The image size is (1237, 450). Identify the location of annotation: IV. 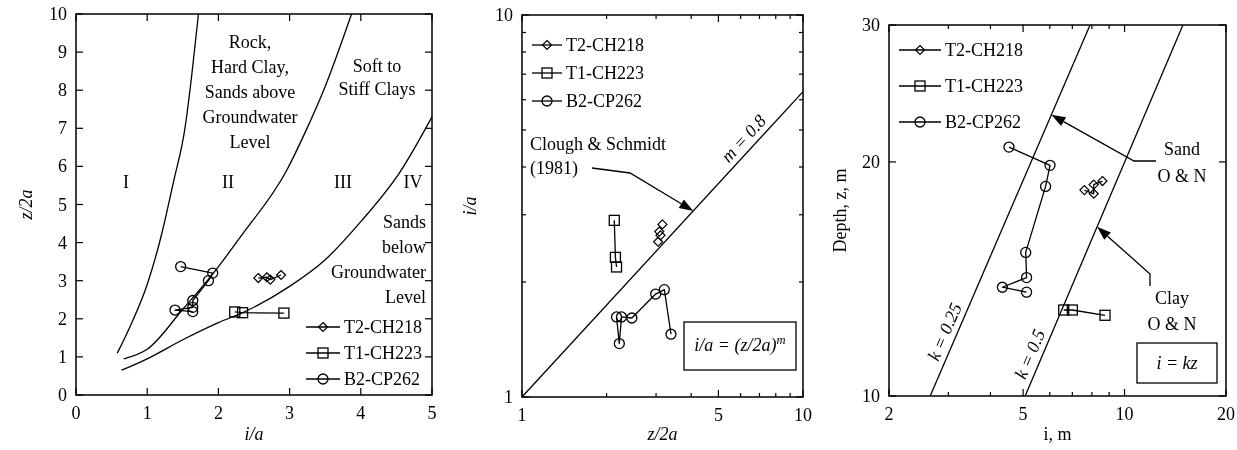
(413, 182).